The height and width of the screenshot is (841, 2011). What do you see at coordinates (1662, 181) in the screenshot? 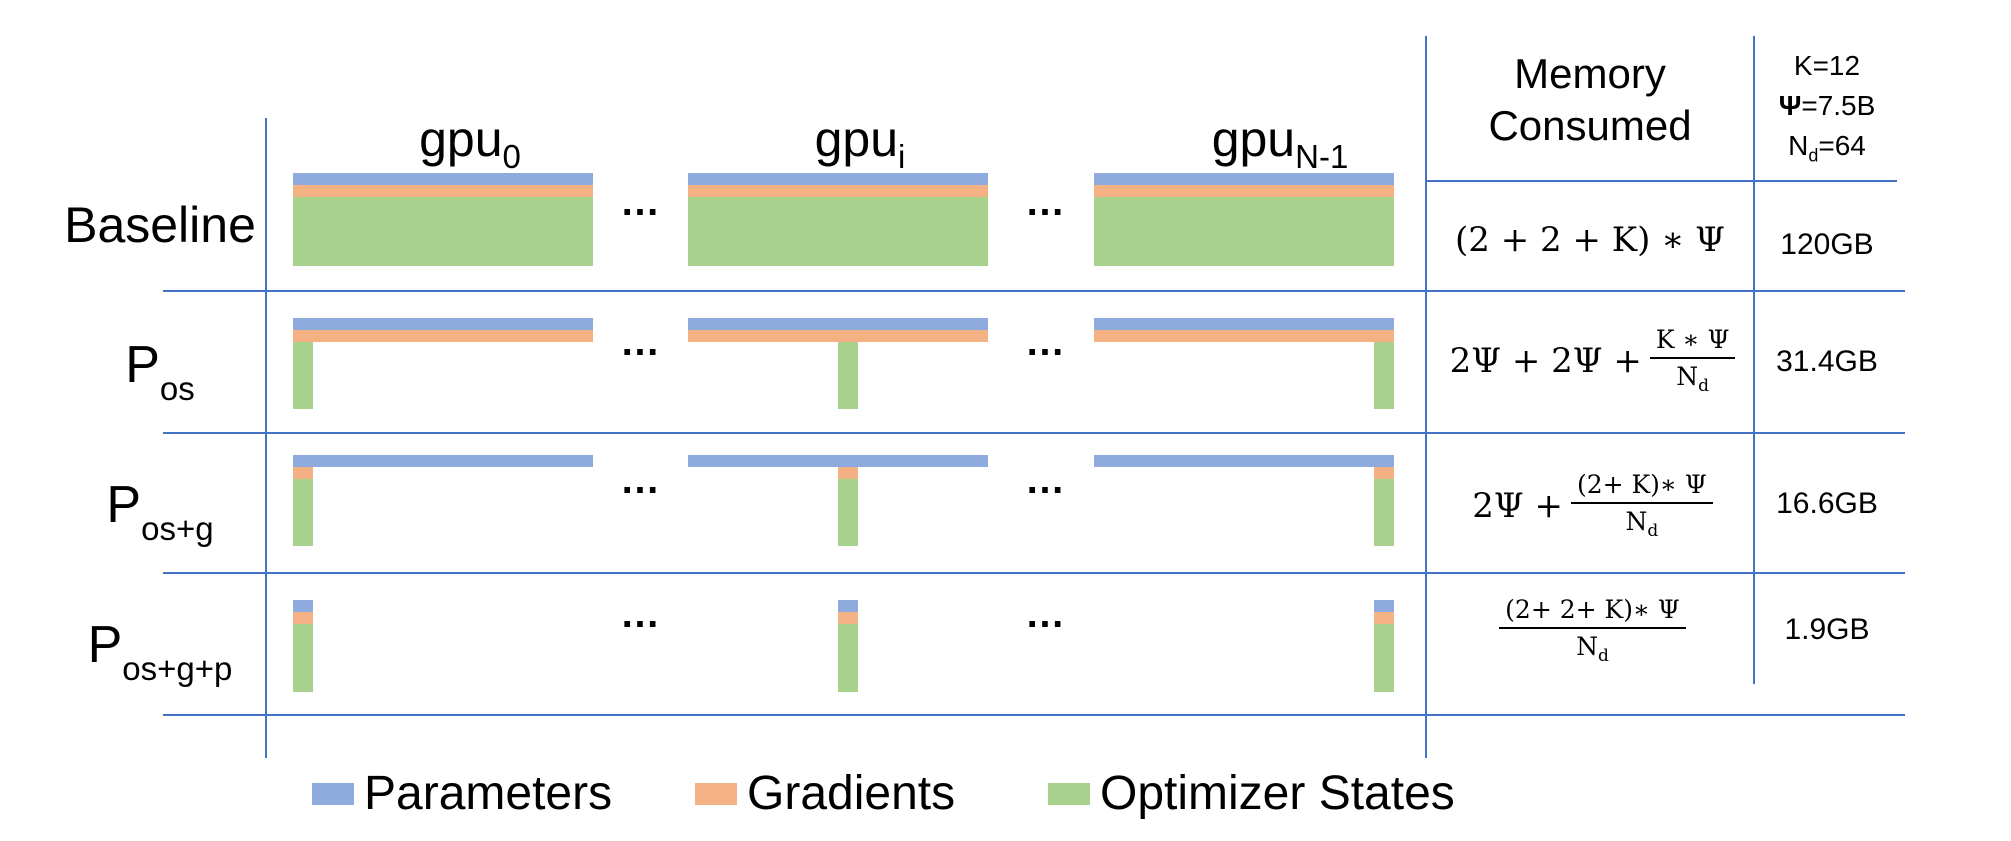
I see `header-rule` at bounding box center [1662, 181].